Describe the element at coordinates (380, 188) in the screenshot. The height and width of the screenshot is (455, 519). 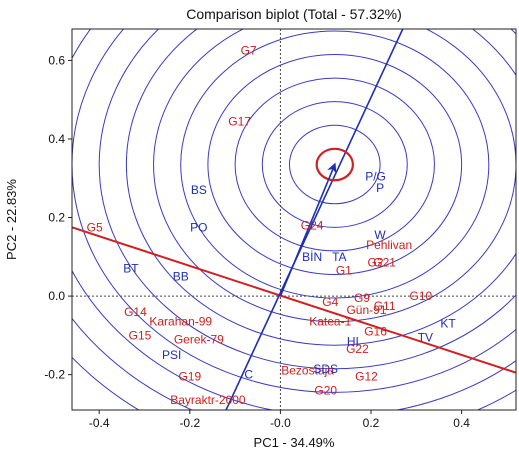
I see `environment-label: P` at that location.